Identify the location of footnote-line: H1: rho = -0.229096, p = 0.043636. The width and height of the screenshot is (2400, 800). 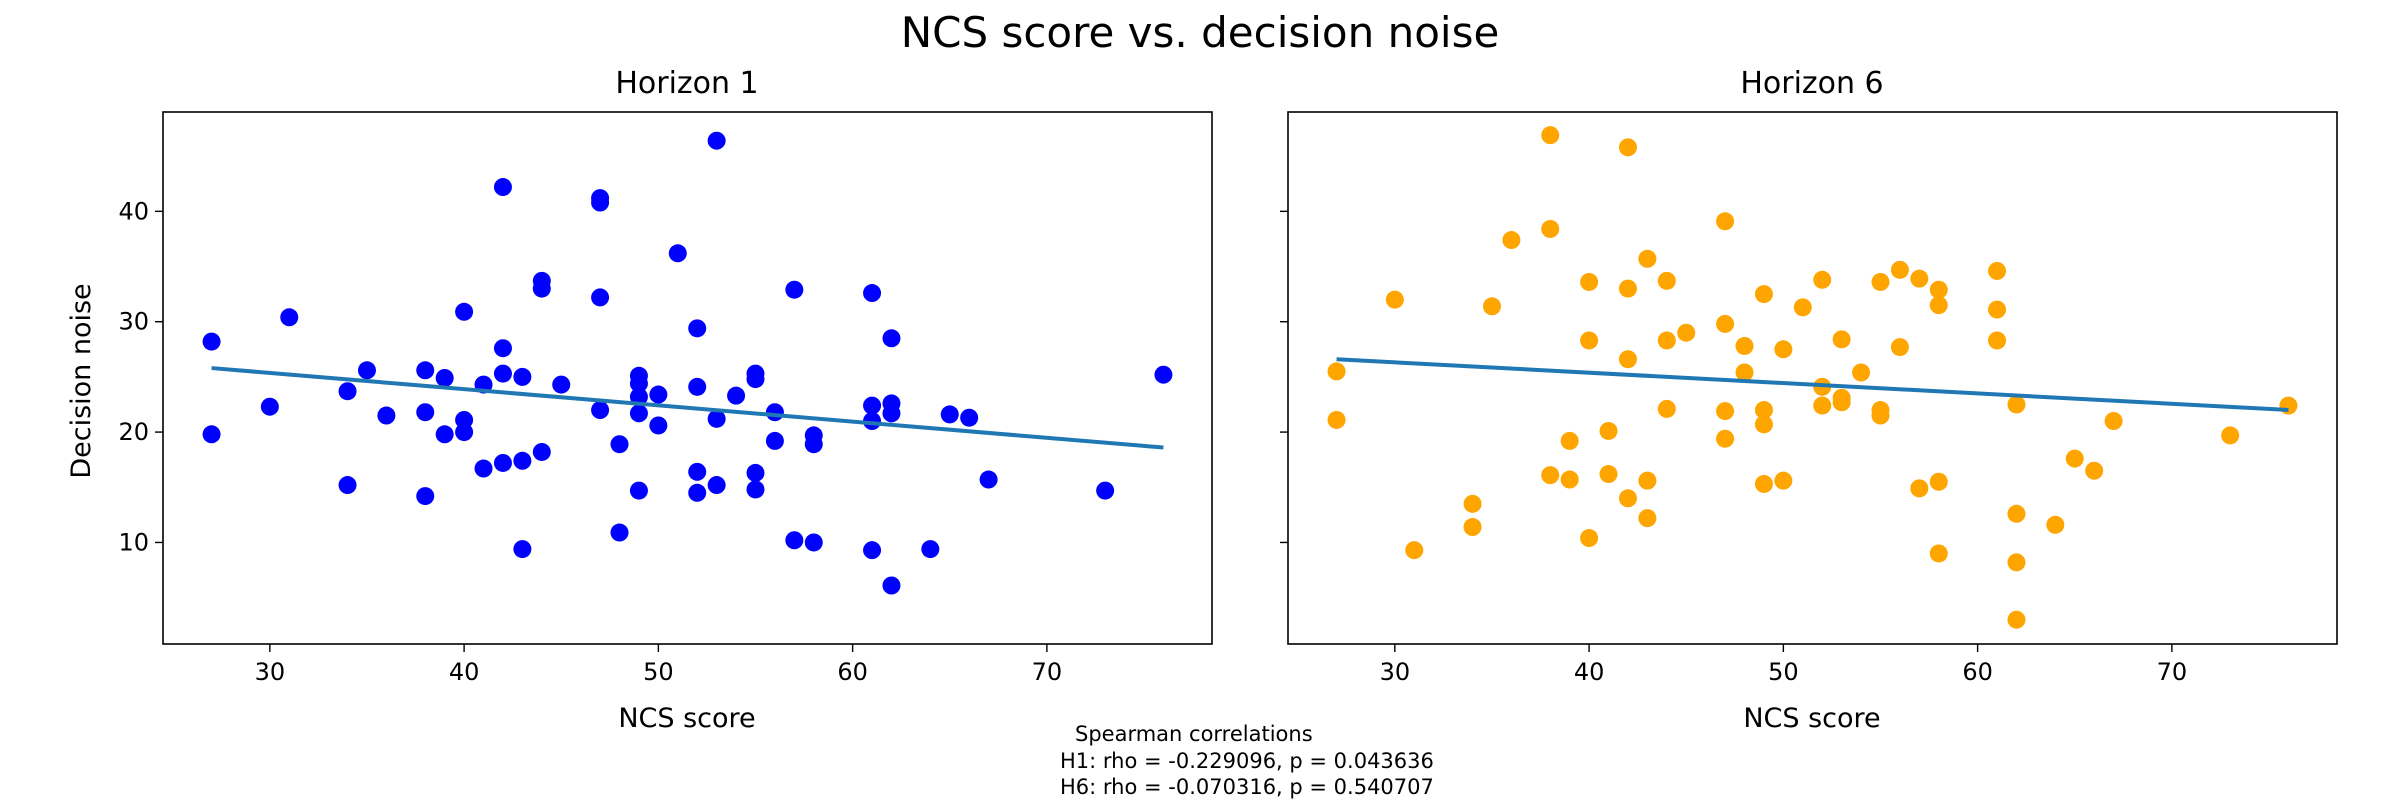
(1247, 761).